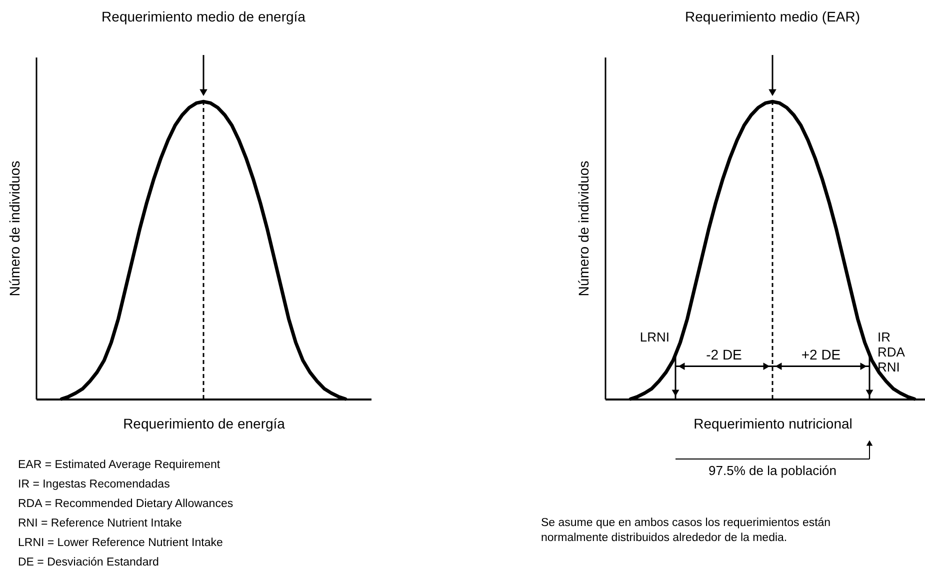 The height and width of the screenshot is (586, 925). I want to click on text: RDA = Recommended Dietary Allowances, so click(126, 504).